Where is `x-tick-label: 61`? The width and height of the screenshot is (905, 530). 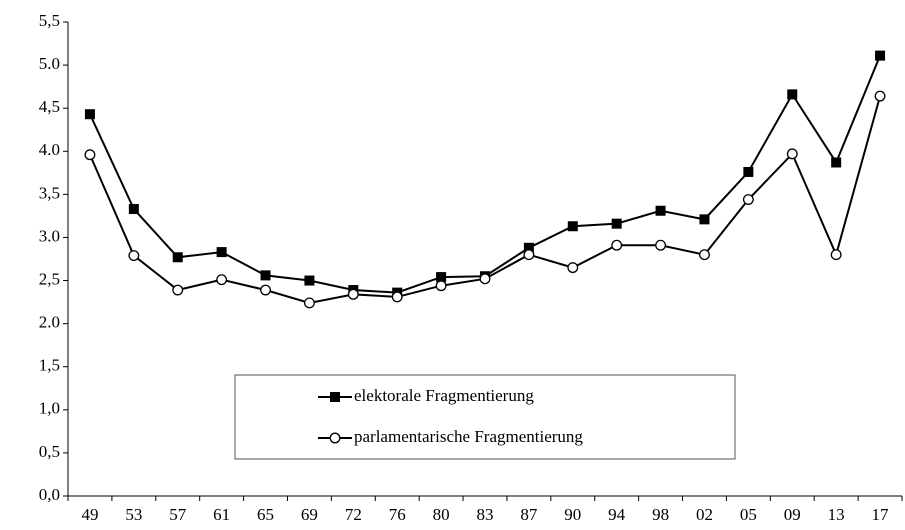
x-tick-label: 61 is located at coordinates (221, 514).